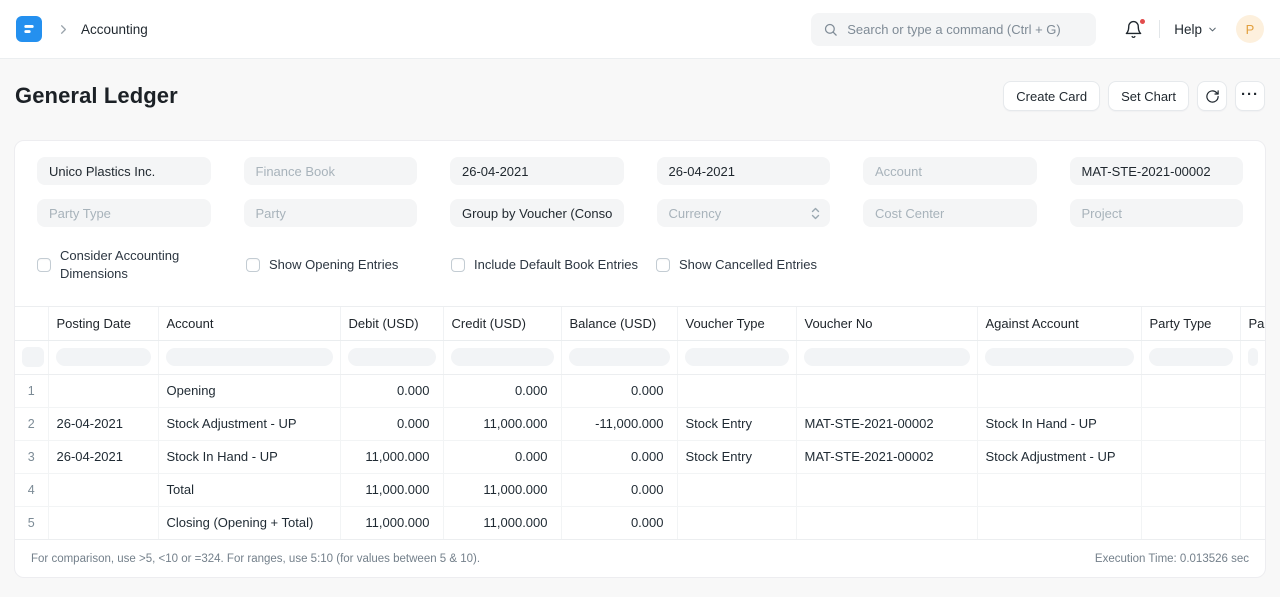 The image size is (1280, 597). Describe the element at coordinates (537, 171) in the screenshot. I see `filter-from-date: 26-04-2021` at that location.